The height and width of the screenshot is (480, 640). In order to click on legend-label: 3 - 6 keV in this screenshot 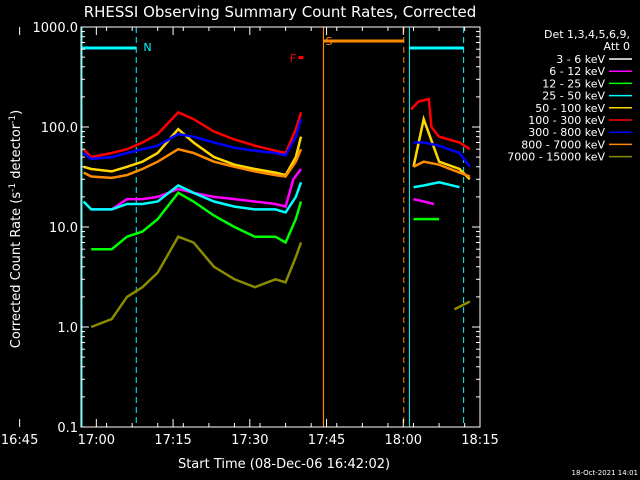, I will do `click(580, 59)`.